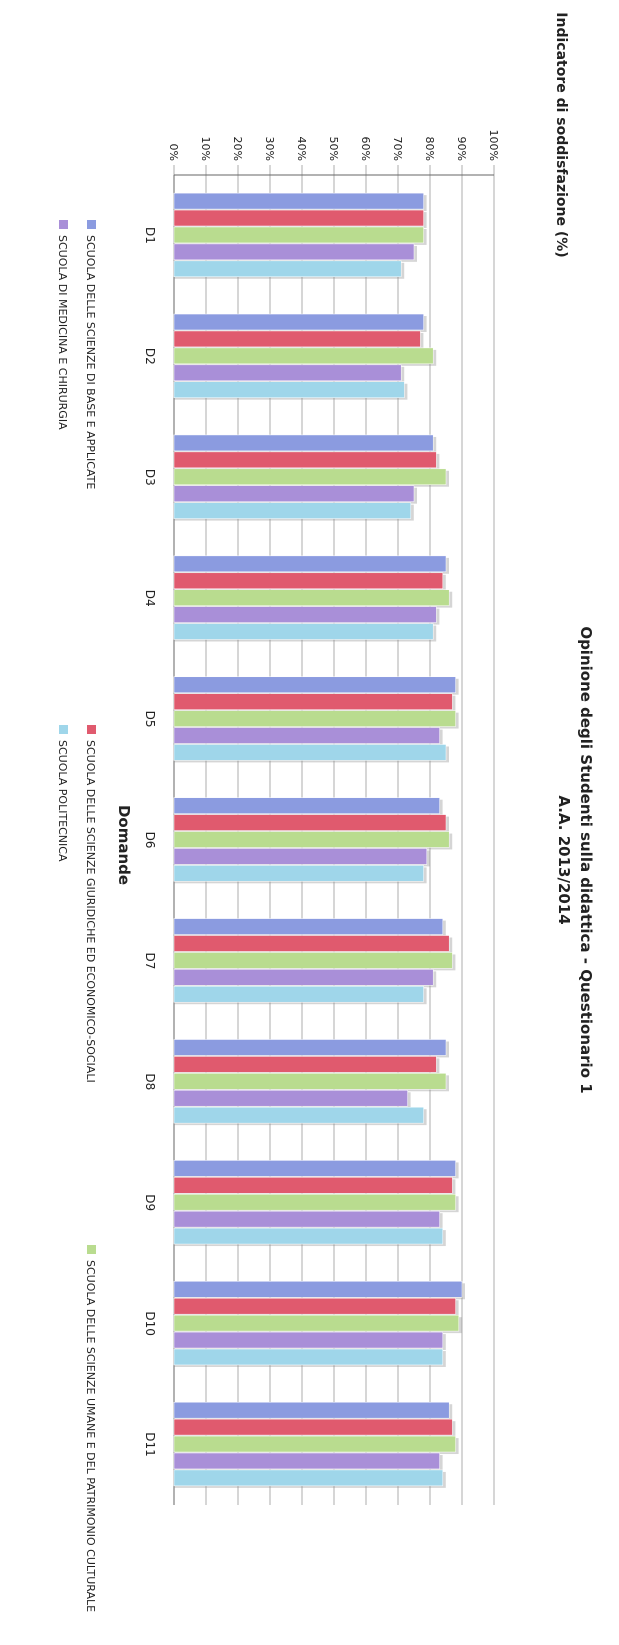 The height and width of the screenshot is (1645, 619). I want to click on y-axis-label: Indicatore di soddisfazione (%), so click(561, 134).